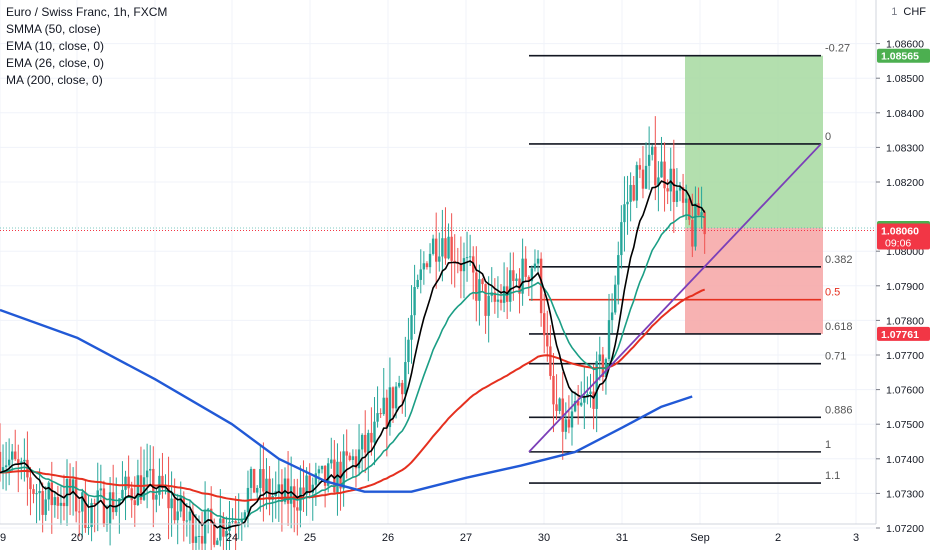 The image size is (932, 550). Describe the element at coordinates (778, 538) in the screenshot. I see `time-tick-label: 2` at that location.